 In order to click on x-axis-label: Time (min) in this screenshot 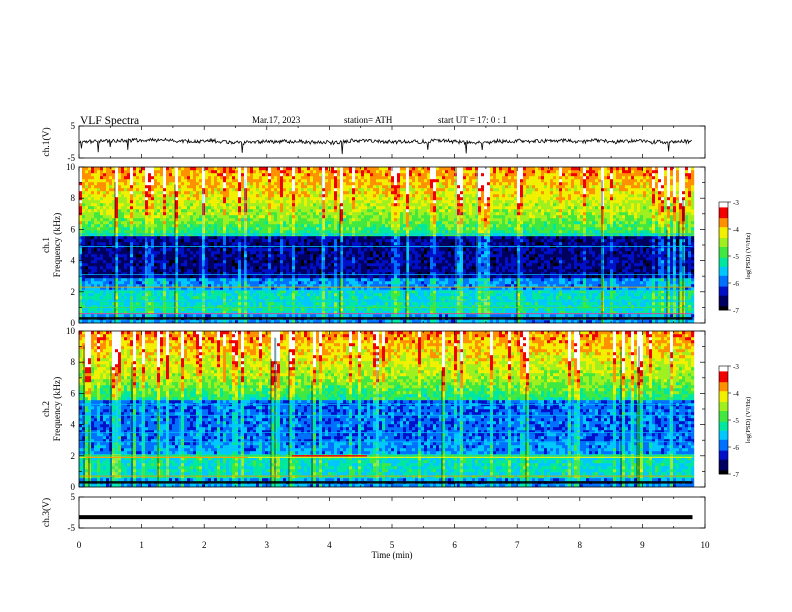, I will do `click(392, 555)`.